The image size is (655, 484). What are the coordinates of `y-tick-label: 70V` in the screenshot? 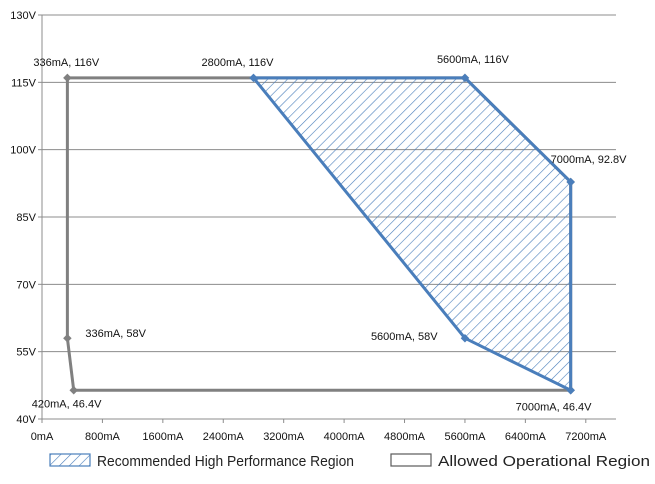 It's located at (26, 285).